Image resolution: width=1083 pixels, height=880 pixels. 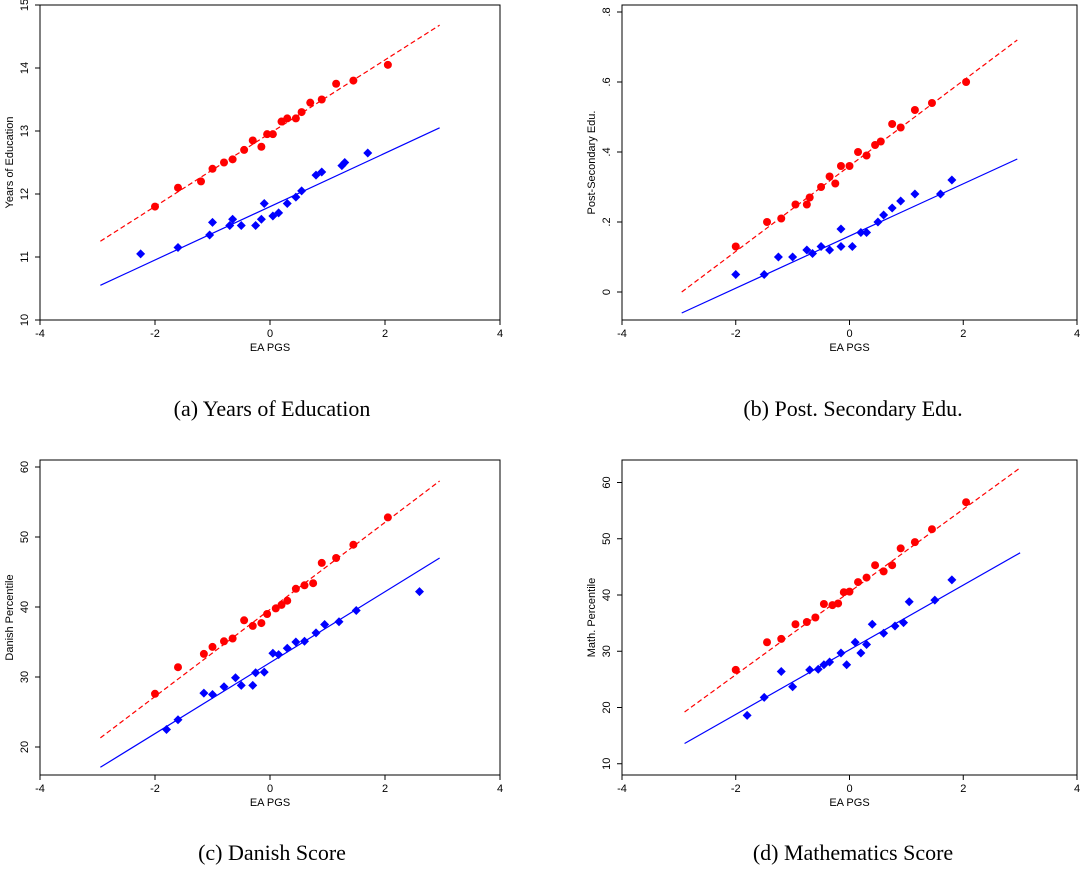 What do you see at coordinates (270, 348) in the screenshot?
I see `x-axis-title: EA PGS` at bounding box center [270, 348].